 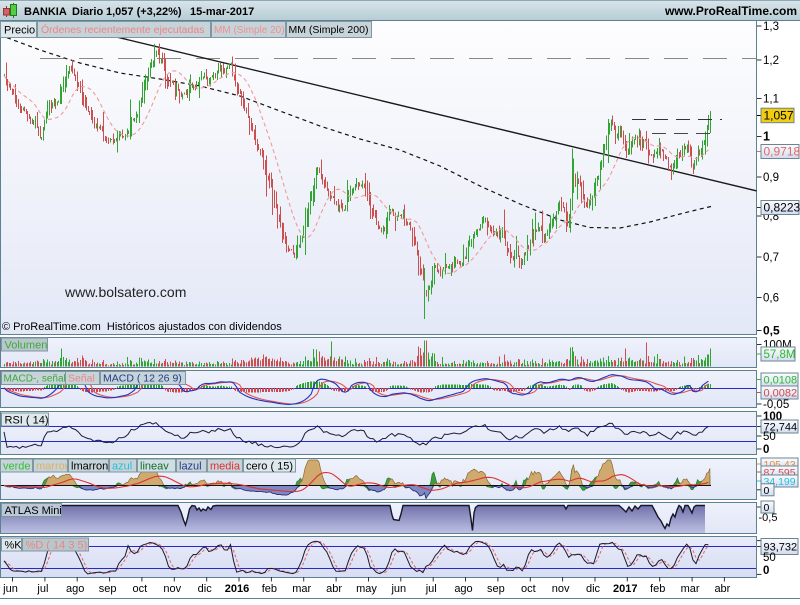 I want to click on svg-text: 2016, so click(x=237, y=589).